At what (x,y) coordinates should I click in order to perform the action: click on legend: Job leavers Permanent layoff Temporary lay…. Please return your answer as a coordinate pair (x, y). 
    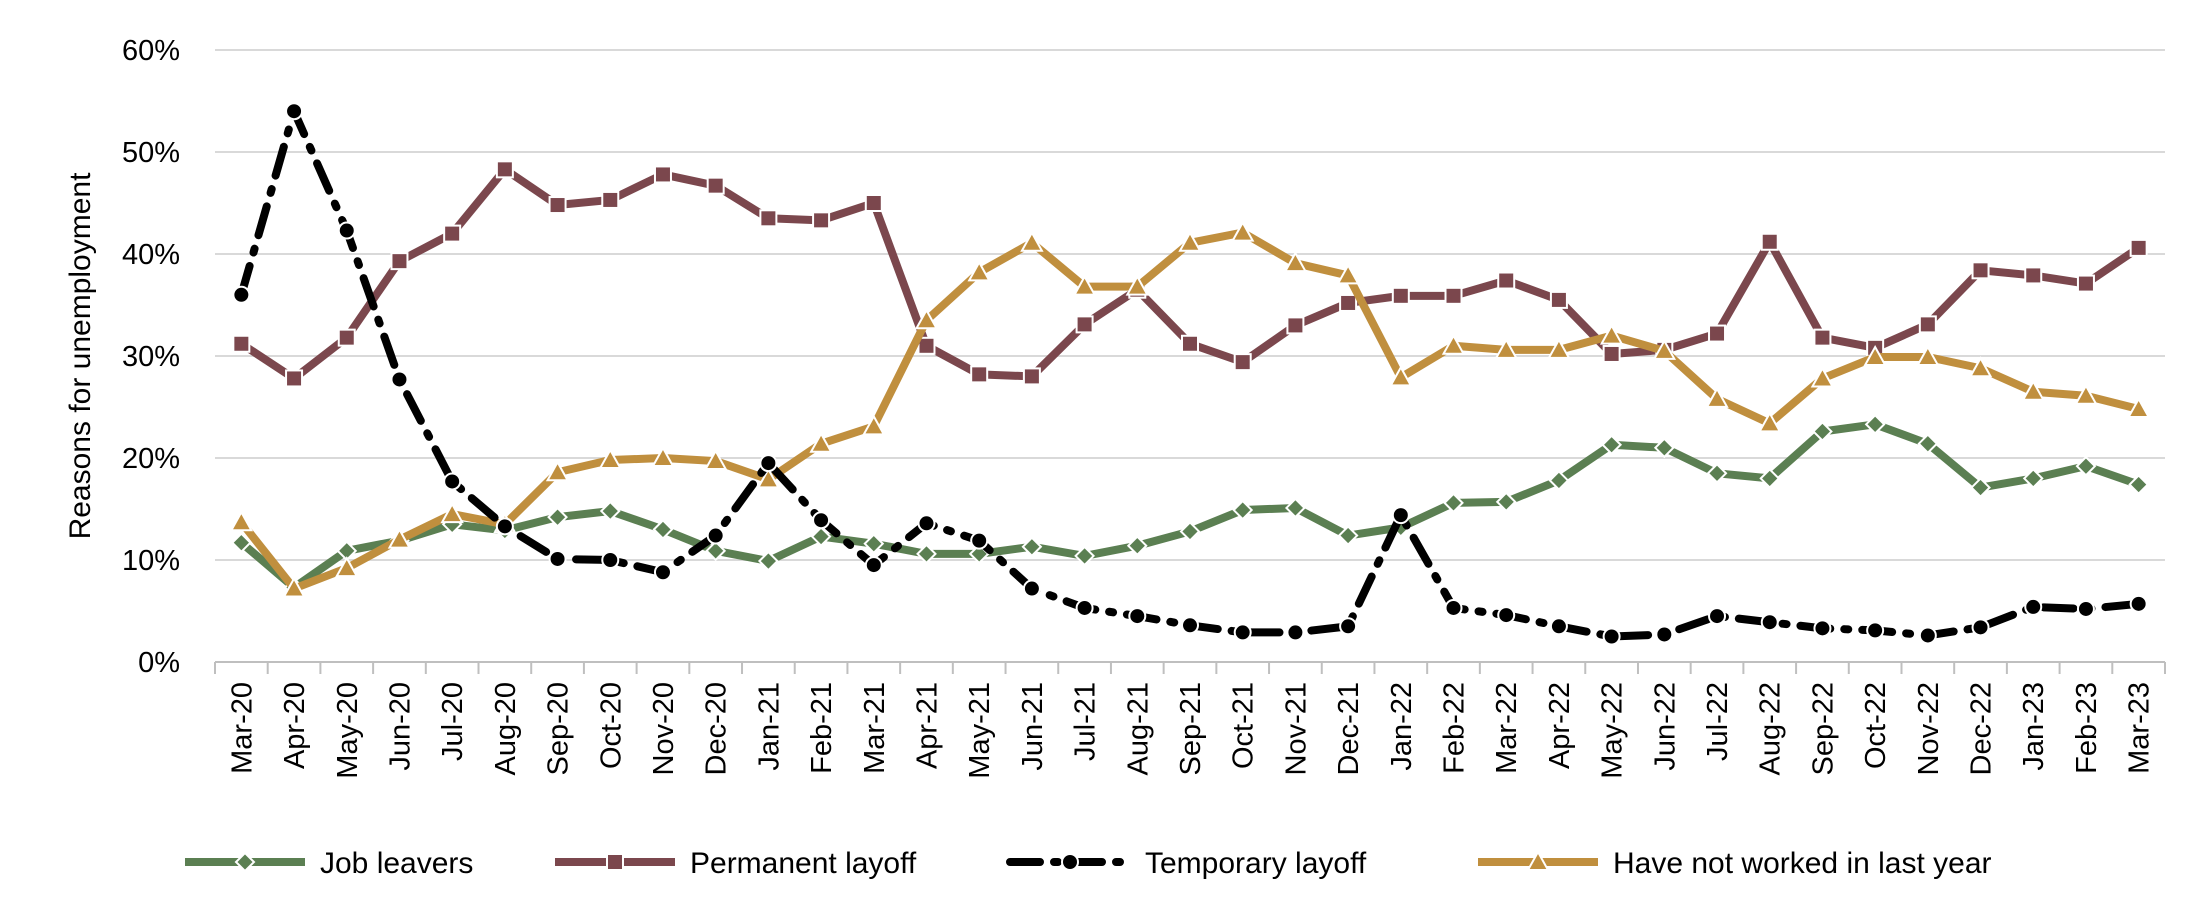
    Looking at the image, I should click on (1088, 863).